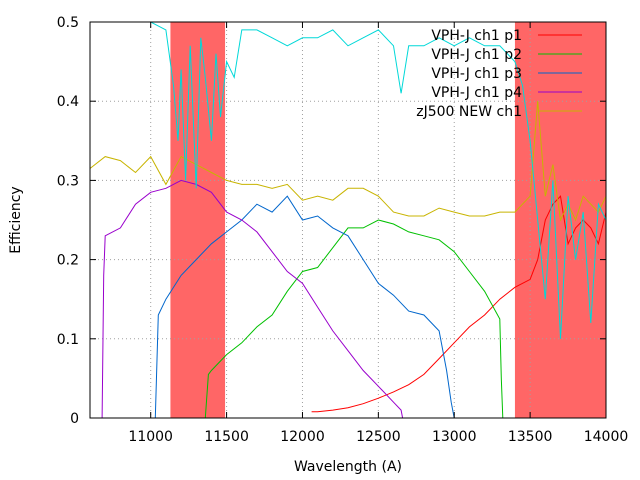  What do you see at coordinates (74, 419) in the screenshot?
I see `y-tick-label: 0` at bounding box center [74, 419].